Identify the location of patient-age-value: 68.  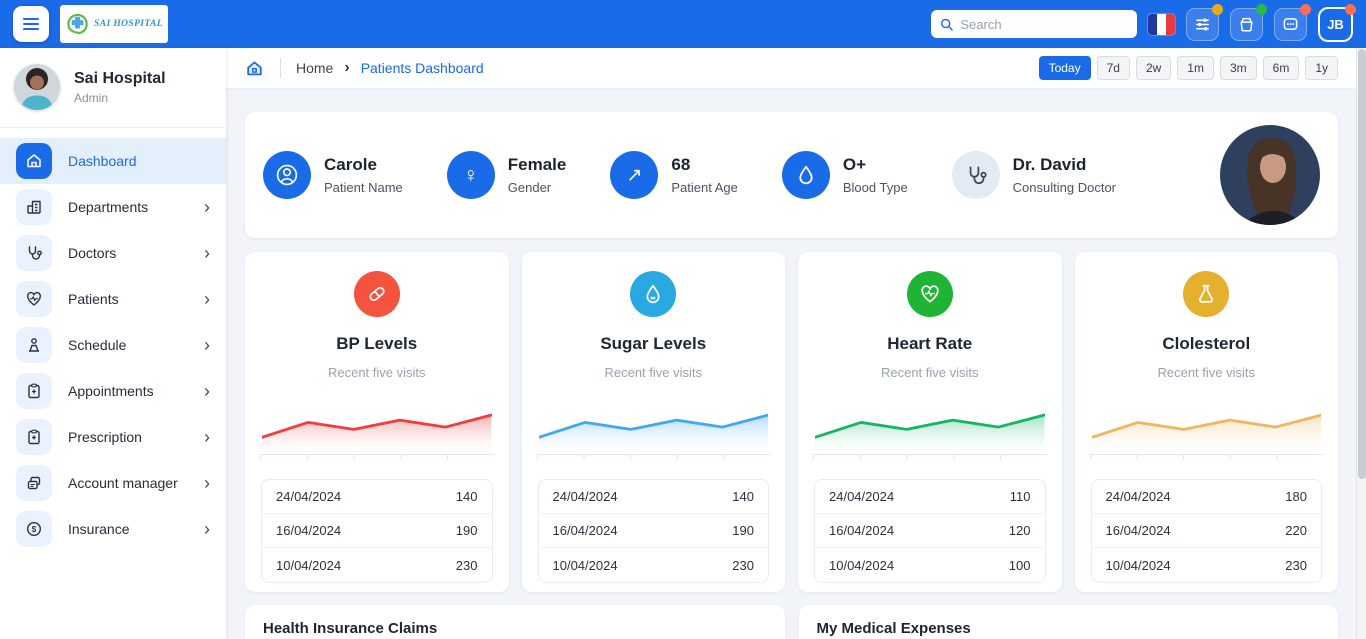
(681, 164).